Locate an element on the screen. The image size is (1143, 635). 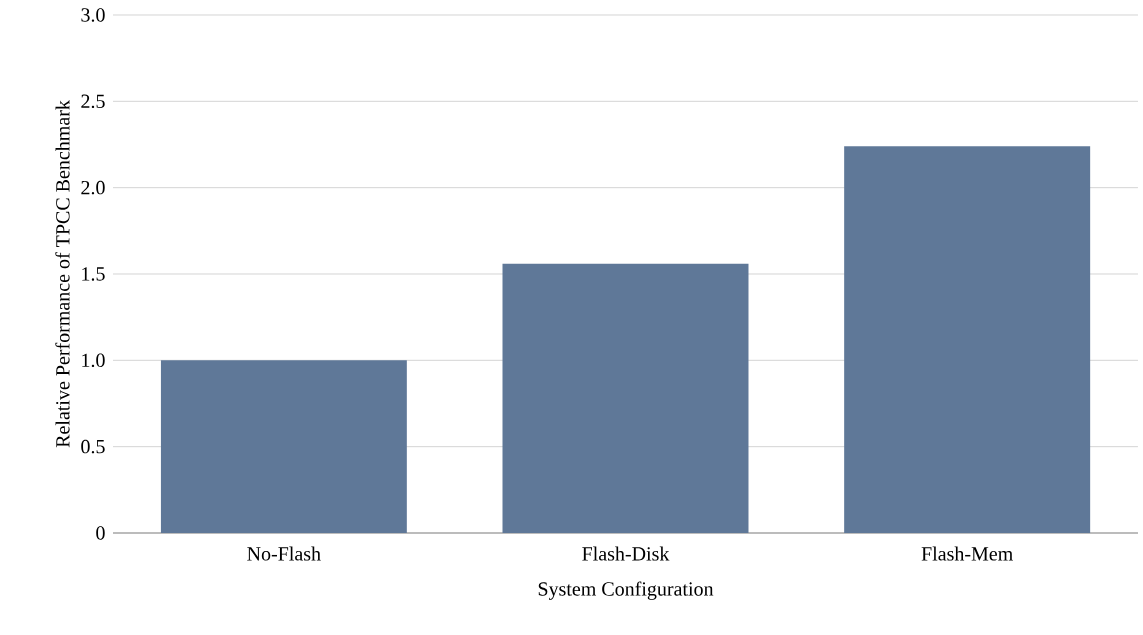
y-tick-label: 0 is located at coordinates (100, 533).